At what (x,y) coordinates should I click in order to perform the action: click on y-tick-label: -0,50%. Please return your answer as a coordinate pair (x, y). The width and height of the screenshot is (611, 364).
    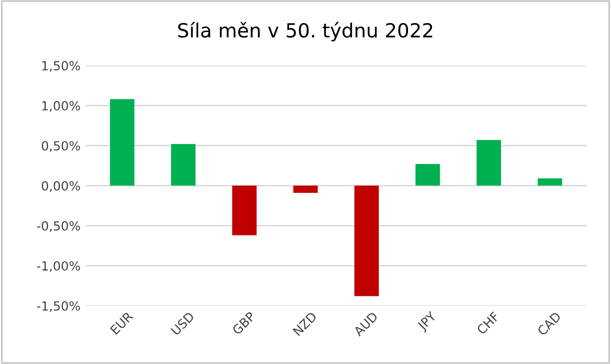
    Looking at the image, I should click on (58, 226).